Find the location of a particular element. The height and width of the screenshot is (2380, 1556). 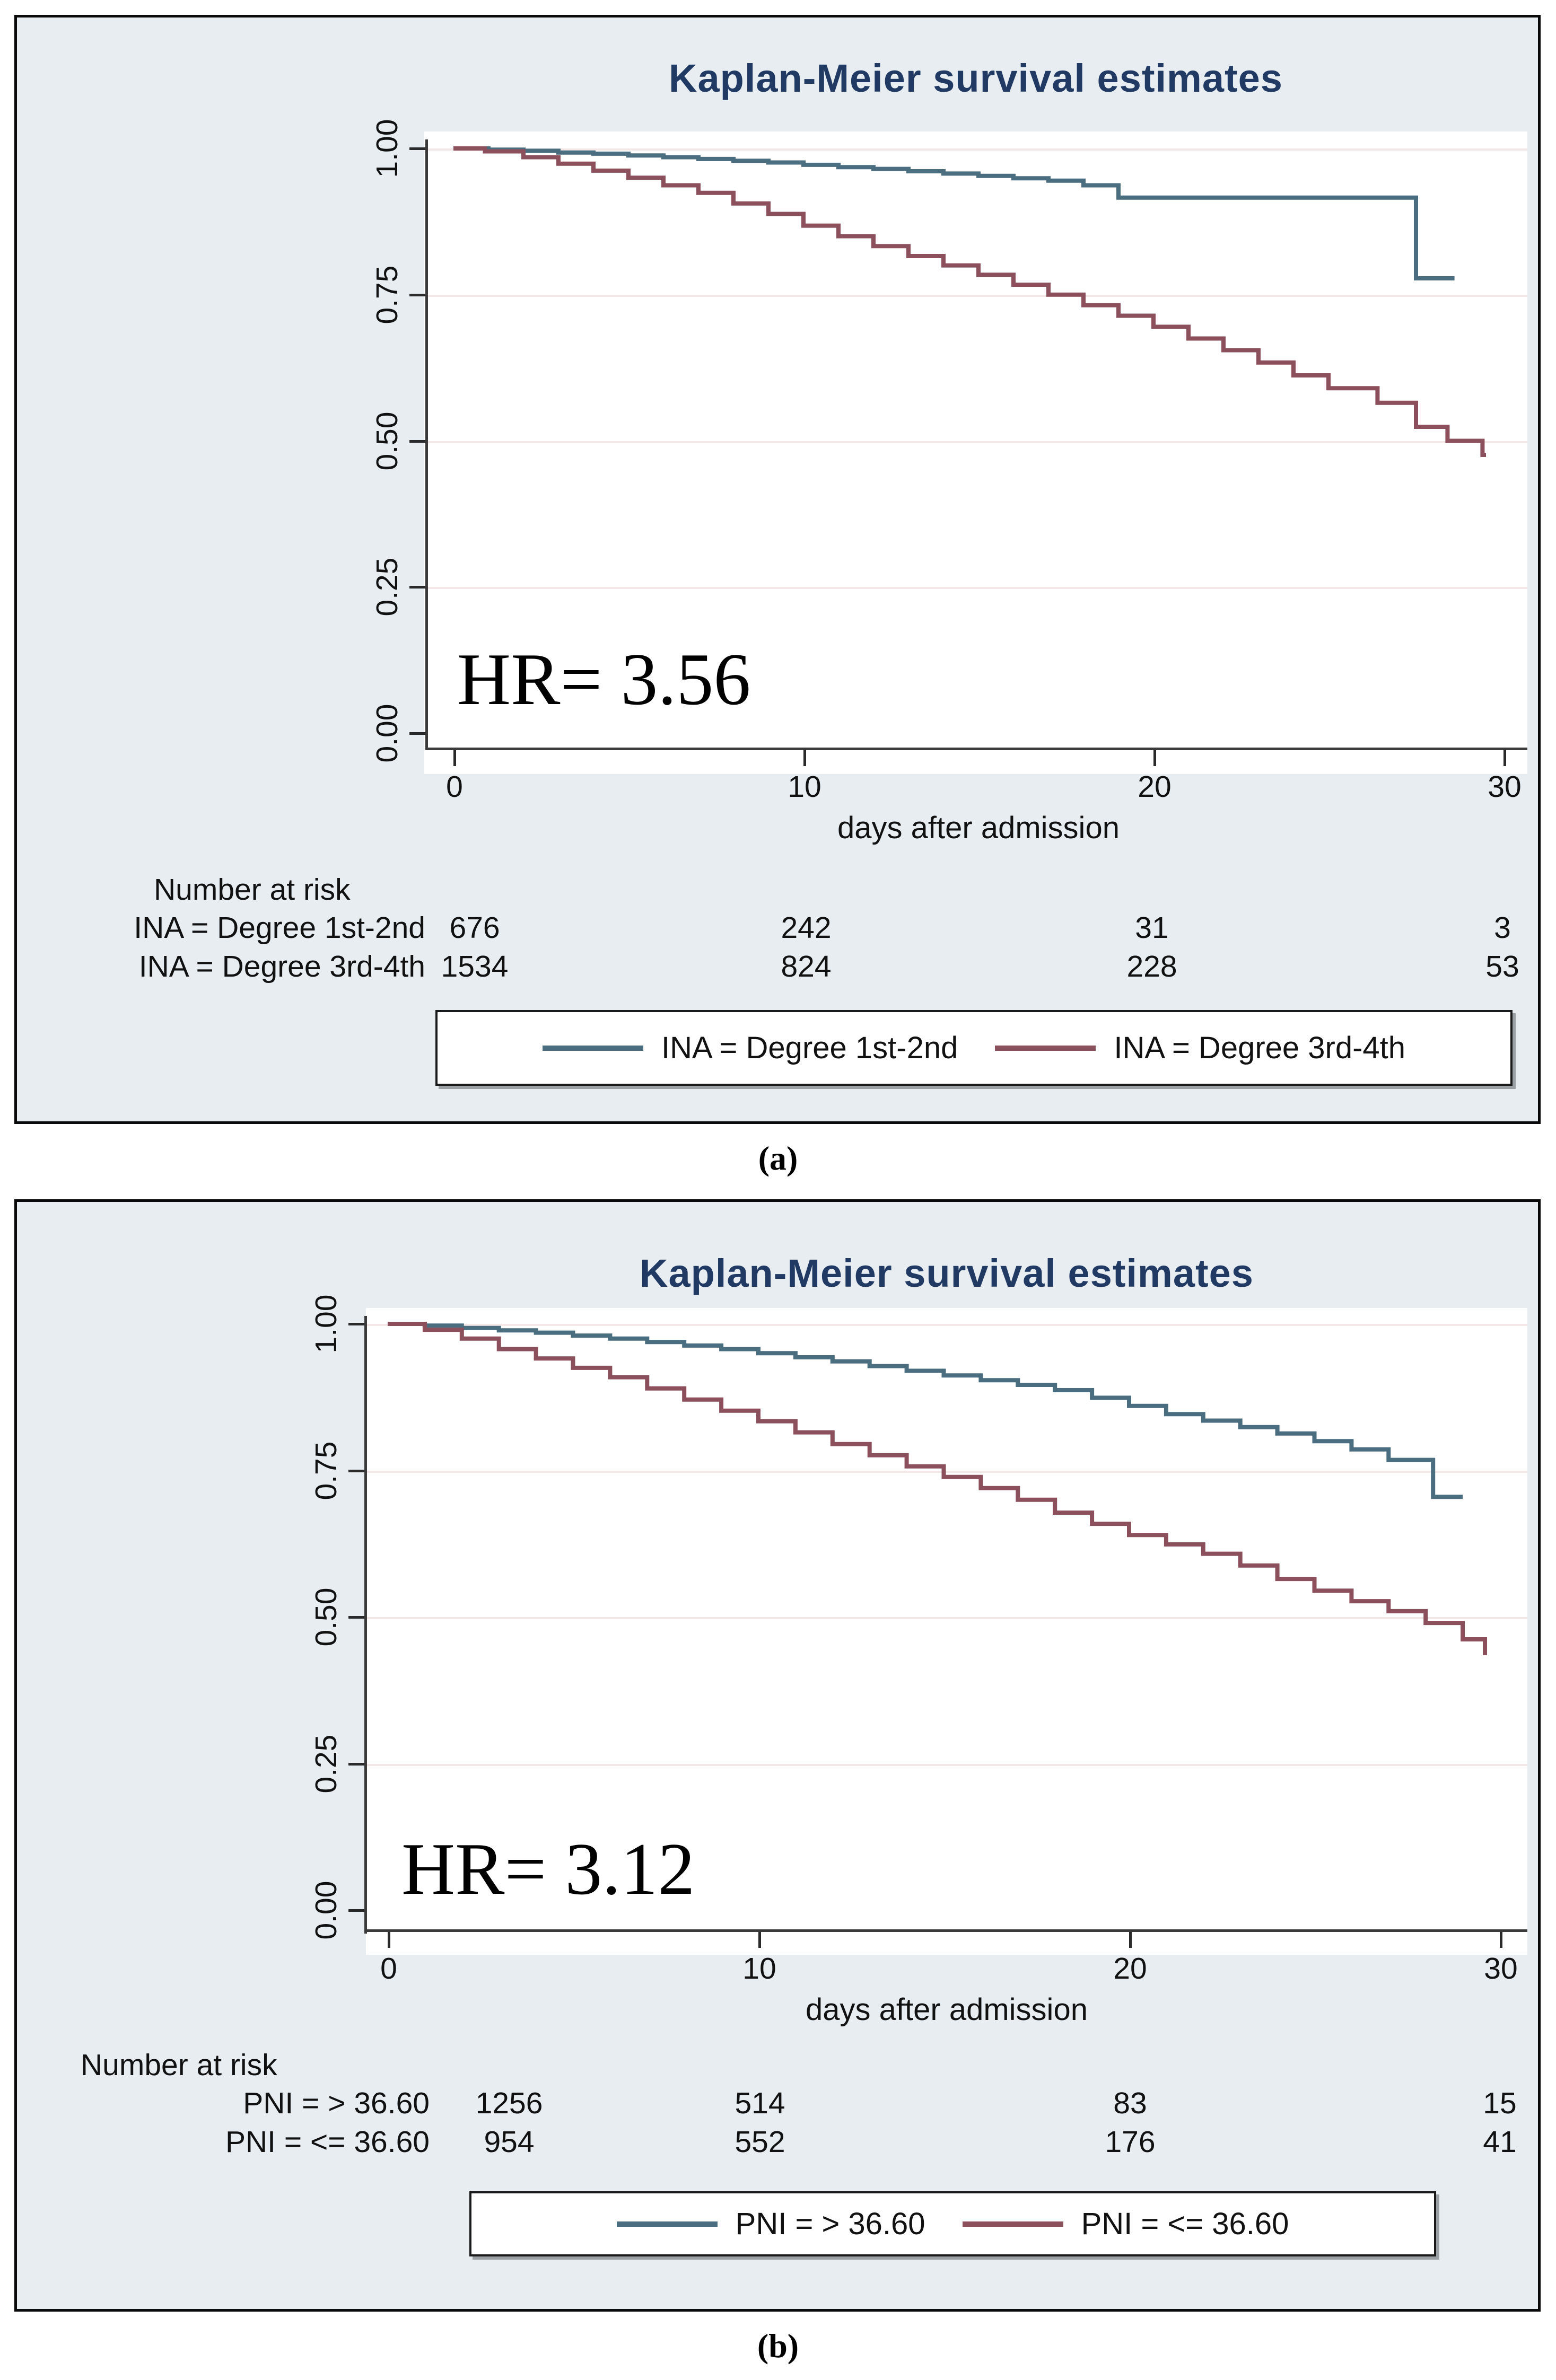

risk-count: 242 is located at coordinates (806, 928).